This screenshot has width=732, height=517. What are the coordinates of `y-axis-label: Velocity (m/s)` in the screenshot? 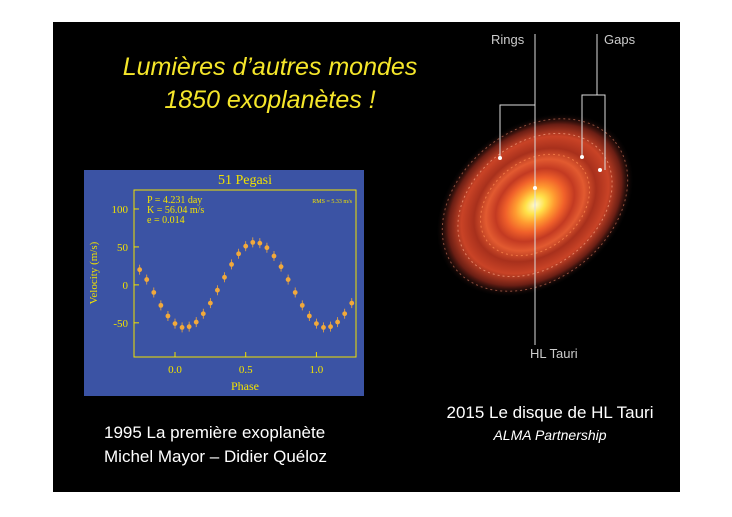 It's located at (94, 272).